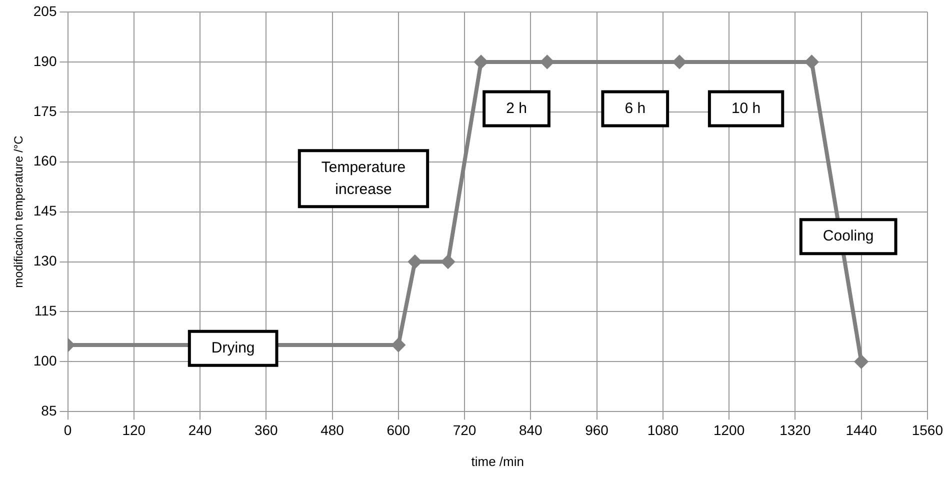 The image size is (946, 480). What do you see at coordinates (530, 430) in the screenshot?
I see `x-tick-label: 840` at bounding box center [530, 430].